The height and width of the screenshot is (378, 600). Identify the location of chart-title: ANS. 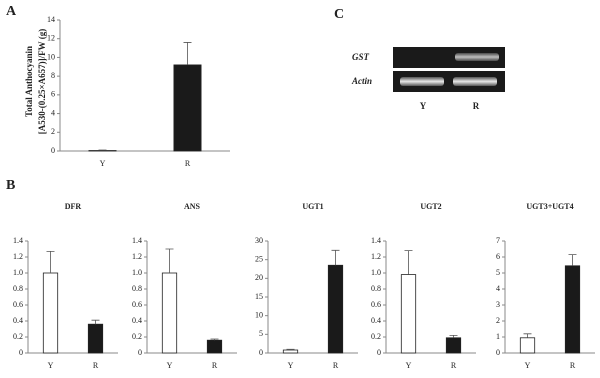
(192, 206).